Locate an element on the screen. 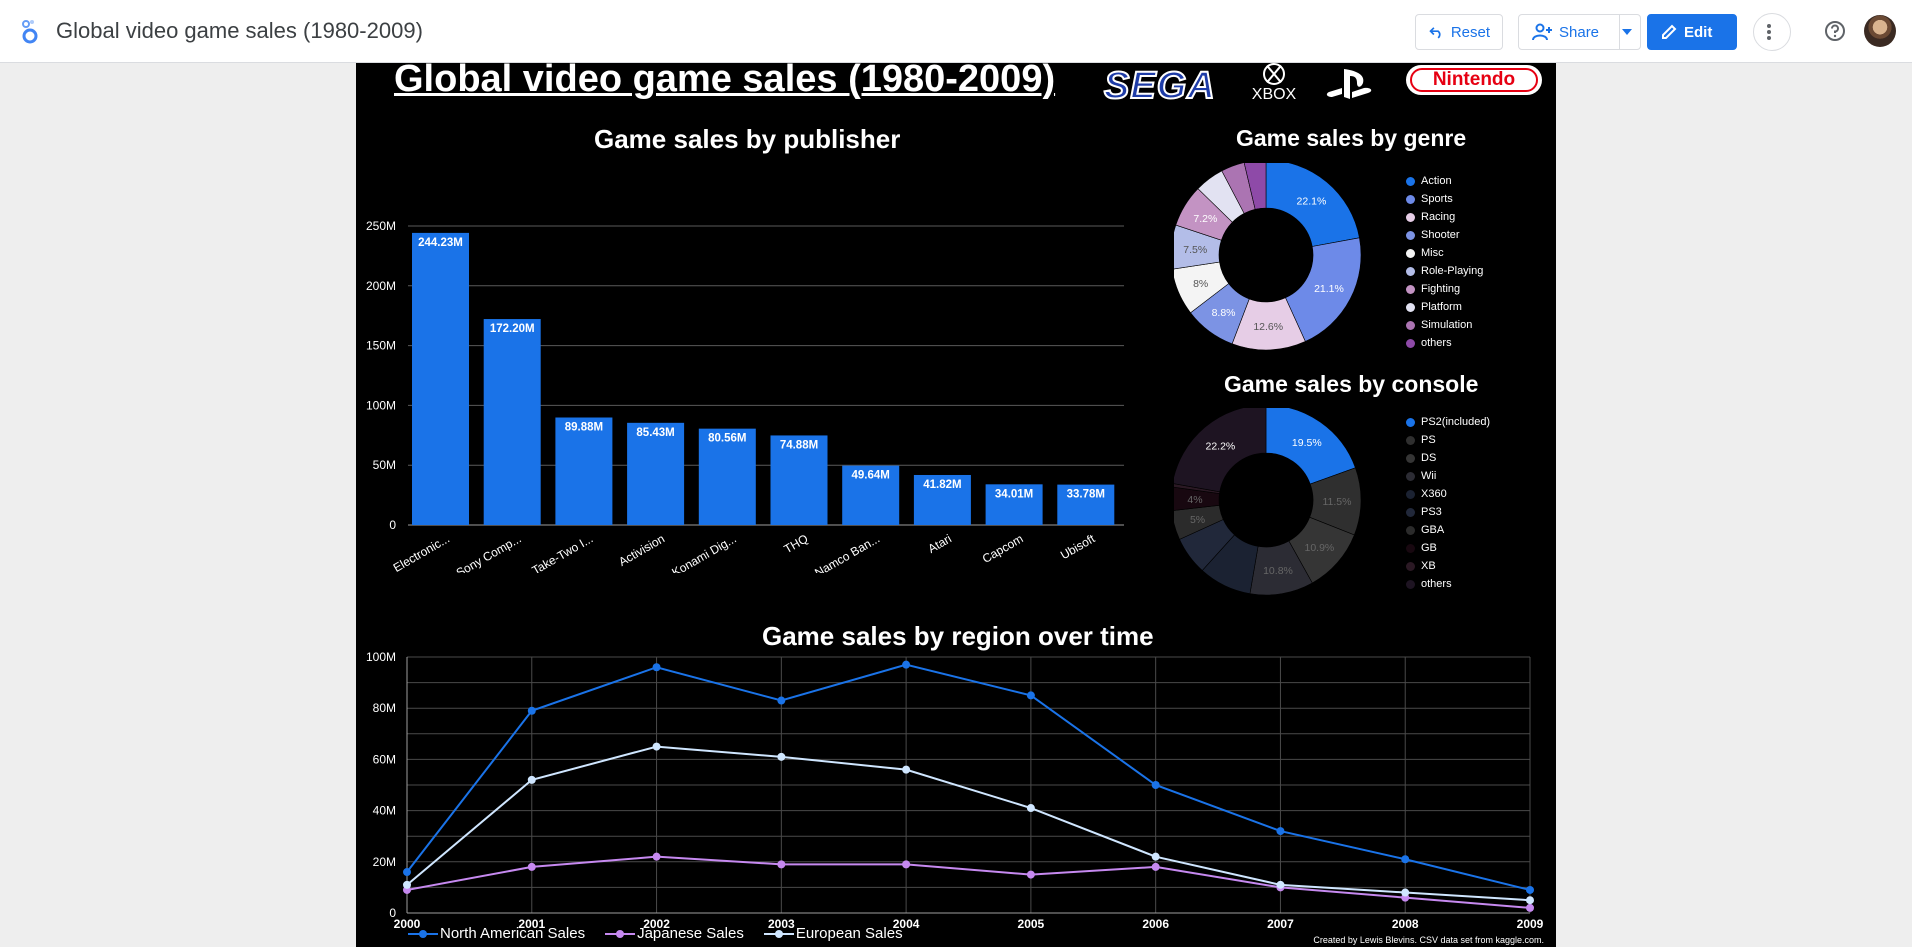 This screenshot has height=947, width=1912. legend-label: Racing is located at coordinates (1438, 217).